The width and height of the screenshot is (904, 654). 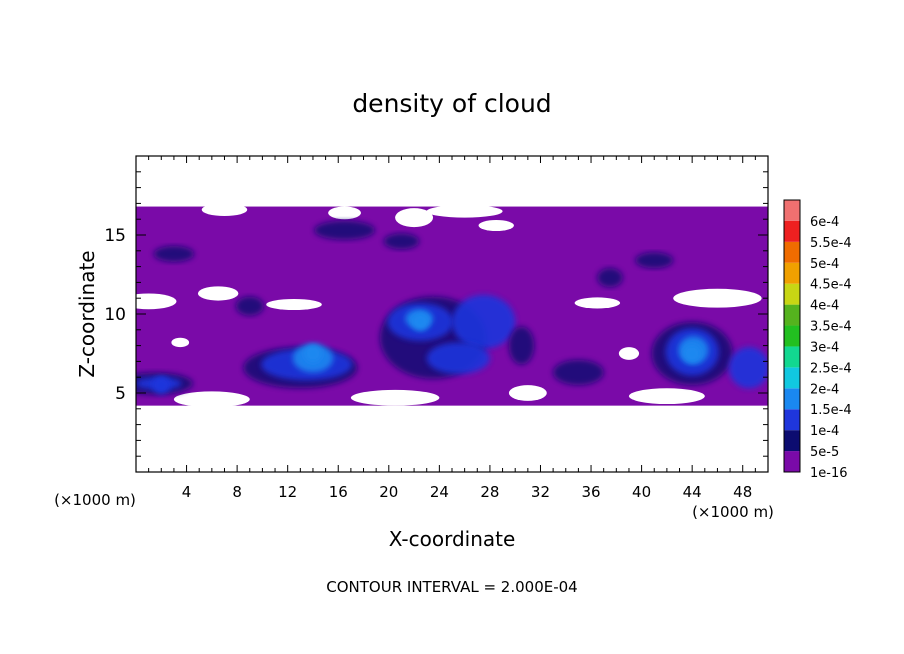 What do you see at coordinates (439, 492) in the screenshot?
I see `x-tick-label: 24` at bounding box center [439, 492].